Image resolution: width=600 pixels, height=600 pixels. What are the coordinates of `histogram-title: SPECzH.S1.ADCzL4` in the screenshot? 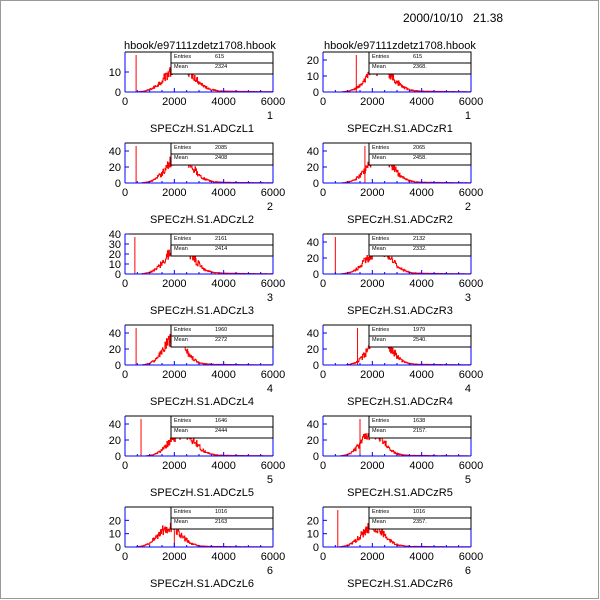 It's located at (202, 402).